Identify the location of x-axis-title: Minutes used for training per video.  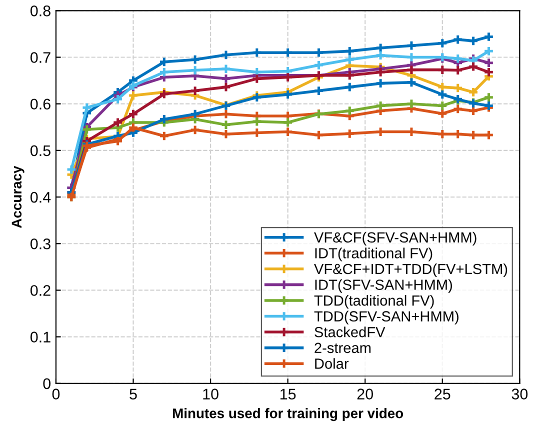
(288, 415).